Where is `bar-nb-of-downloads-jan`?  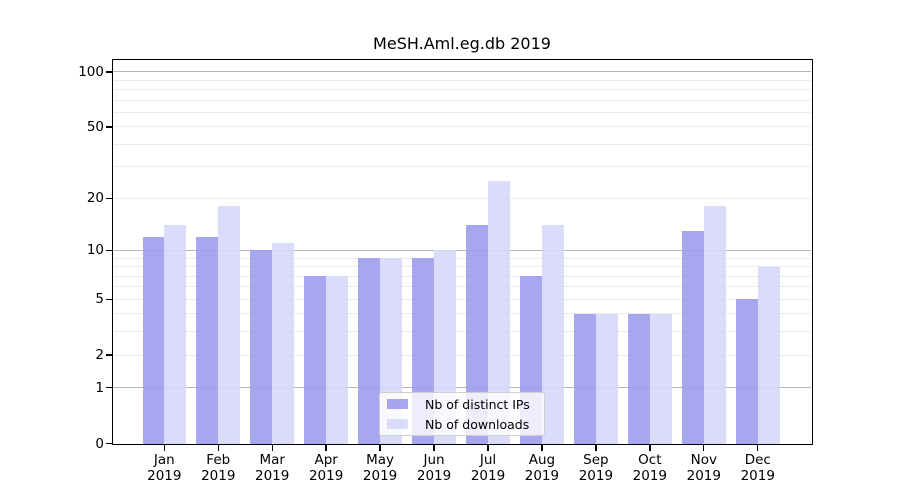
bar-nb-of-downloads-jan is located at coordinates (175, 334).